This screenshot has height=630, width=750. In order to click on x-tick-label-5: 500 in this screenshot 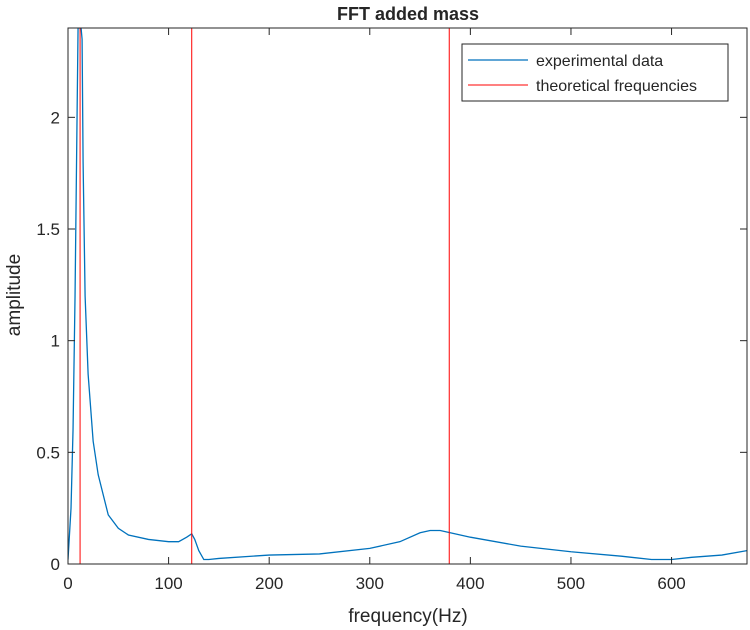, I will do `click(571, 583)`.